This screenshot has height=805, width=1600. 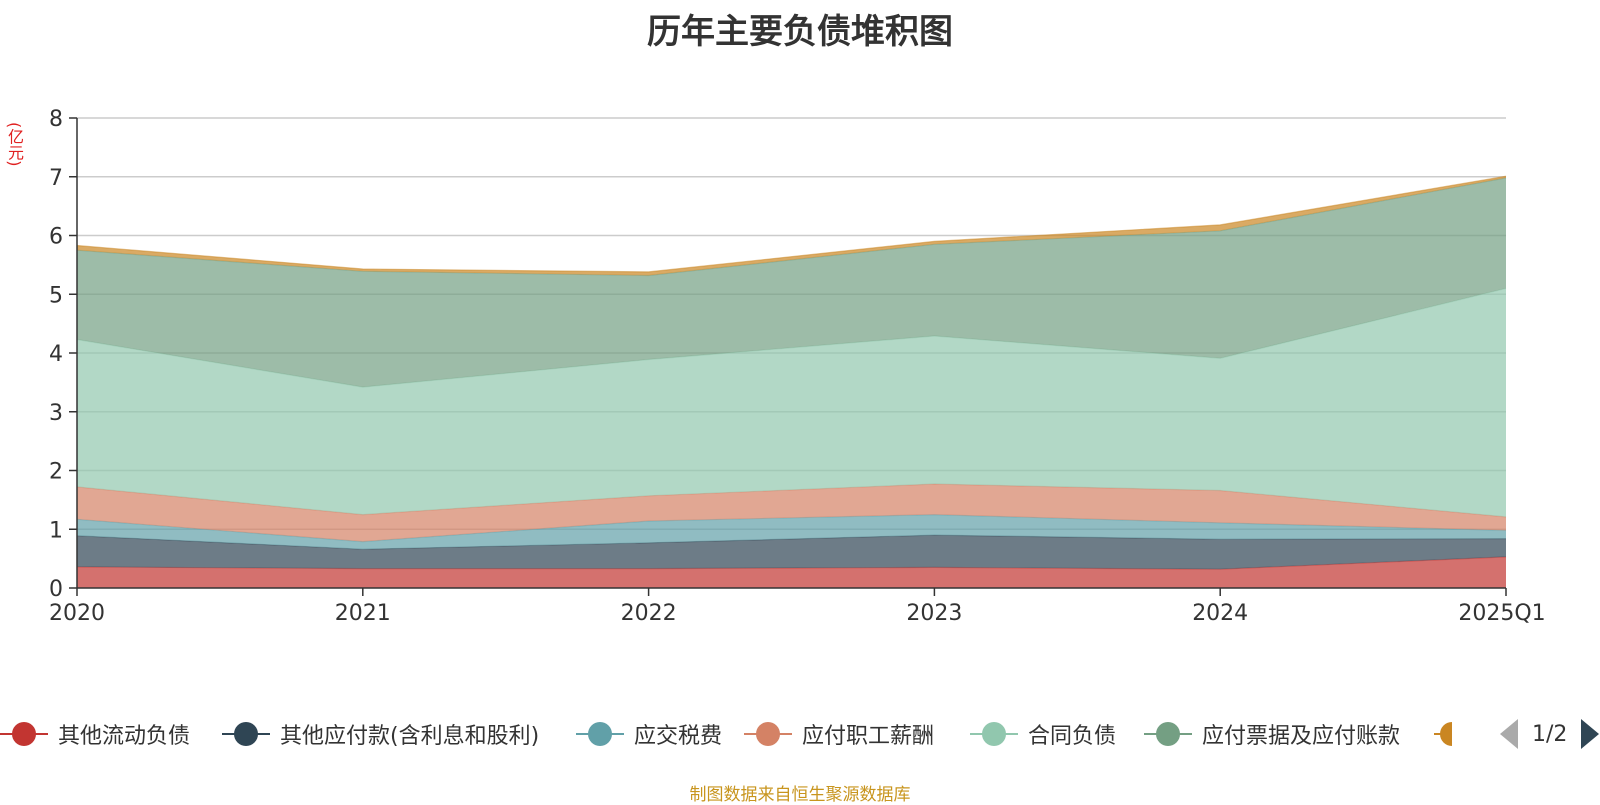 I want to click on legend-item-6-partial, so click(x=1443, y=734).